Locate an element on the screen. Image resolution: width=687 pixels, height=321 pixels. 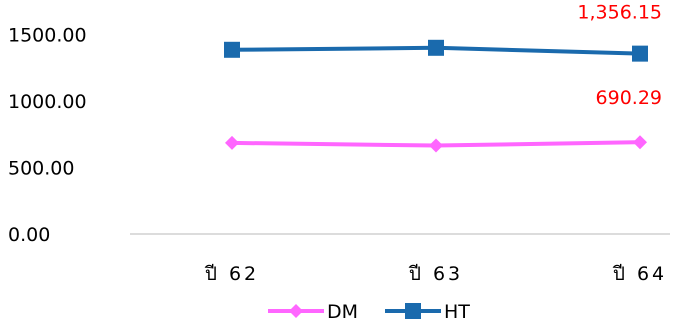
series-ht is located at coordinates (436, 50).